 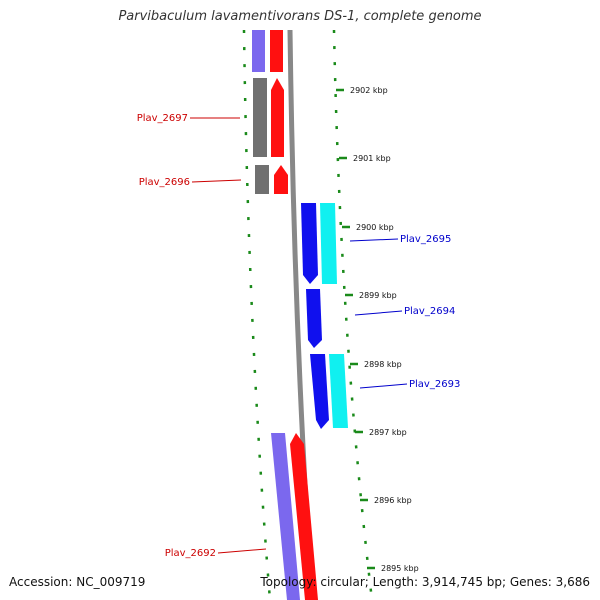 What do you see at coordinates (425, 239) in the screenshot?
I see `gene-label: Plav_2695` at bounding box center [425, 239].